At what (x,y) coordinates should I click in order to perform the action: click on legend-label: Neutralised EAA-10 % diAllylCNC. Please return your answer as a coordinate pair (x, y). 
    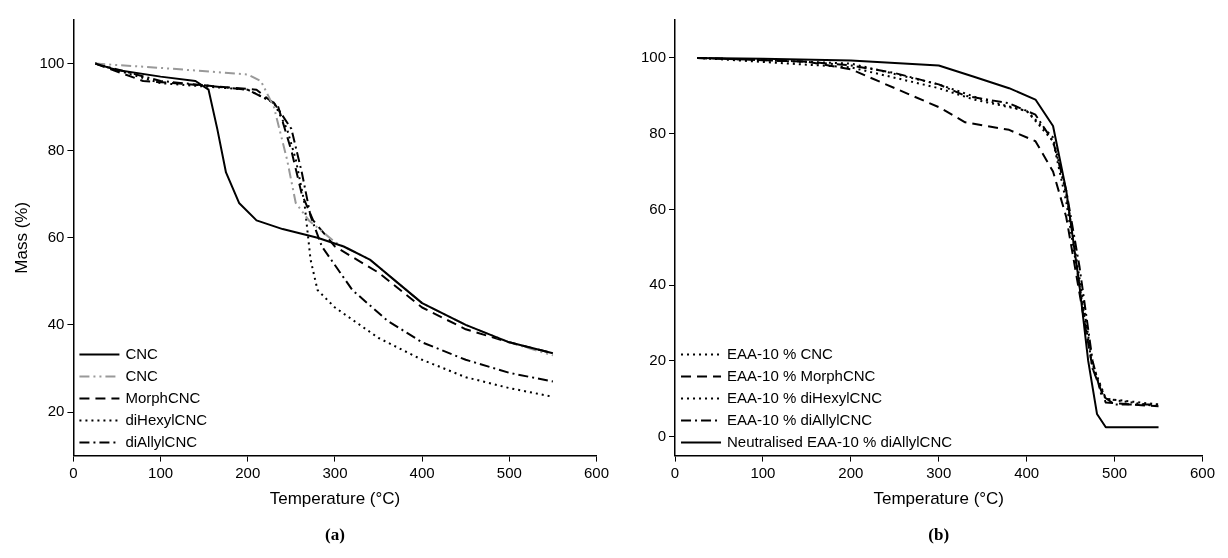
    Looking at the image, I should click on (840, 441).